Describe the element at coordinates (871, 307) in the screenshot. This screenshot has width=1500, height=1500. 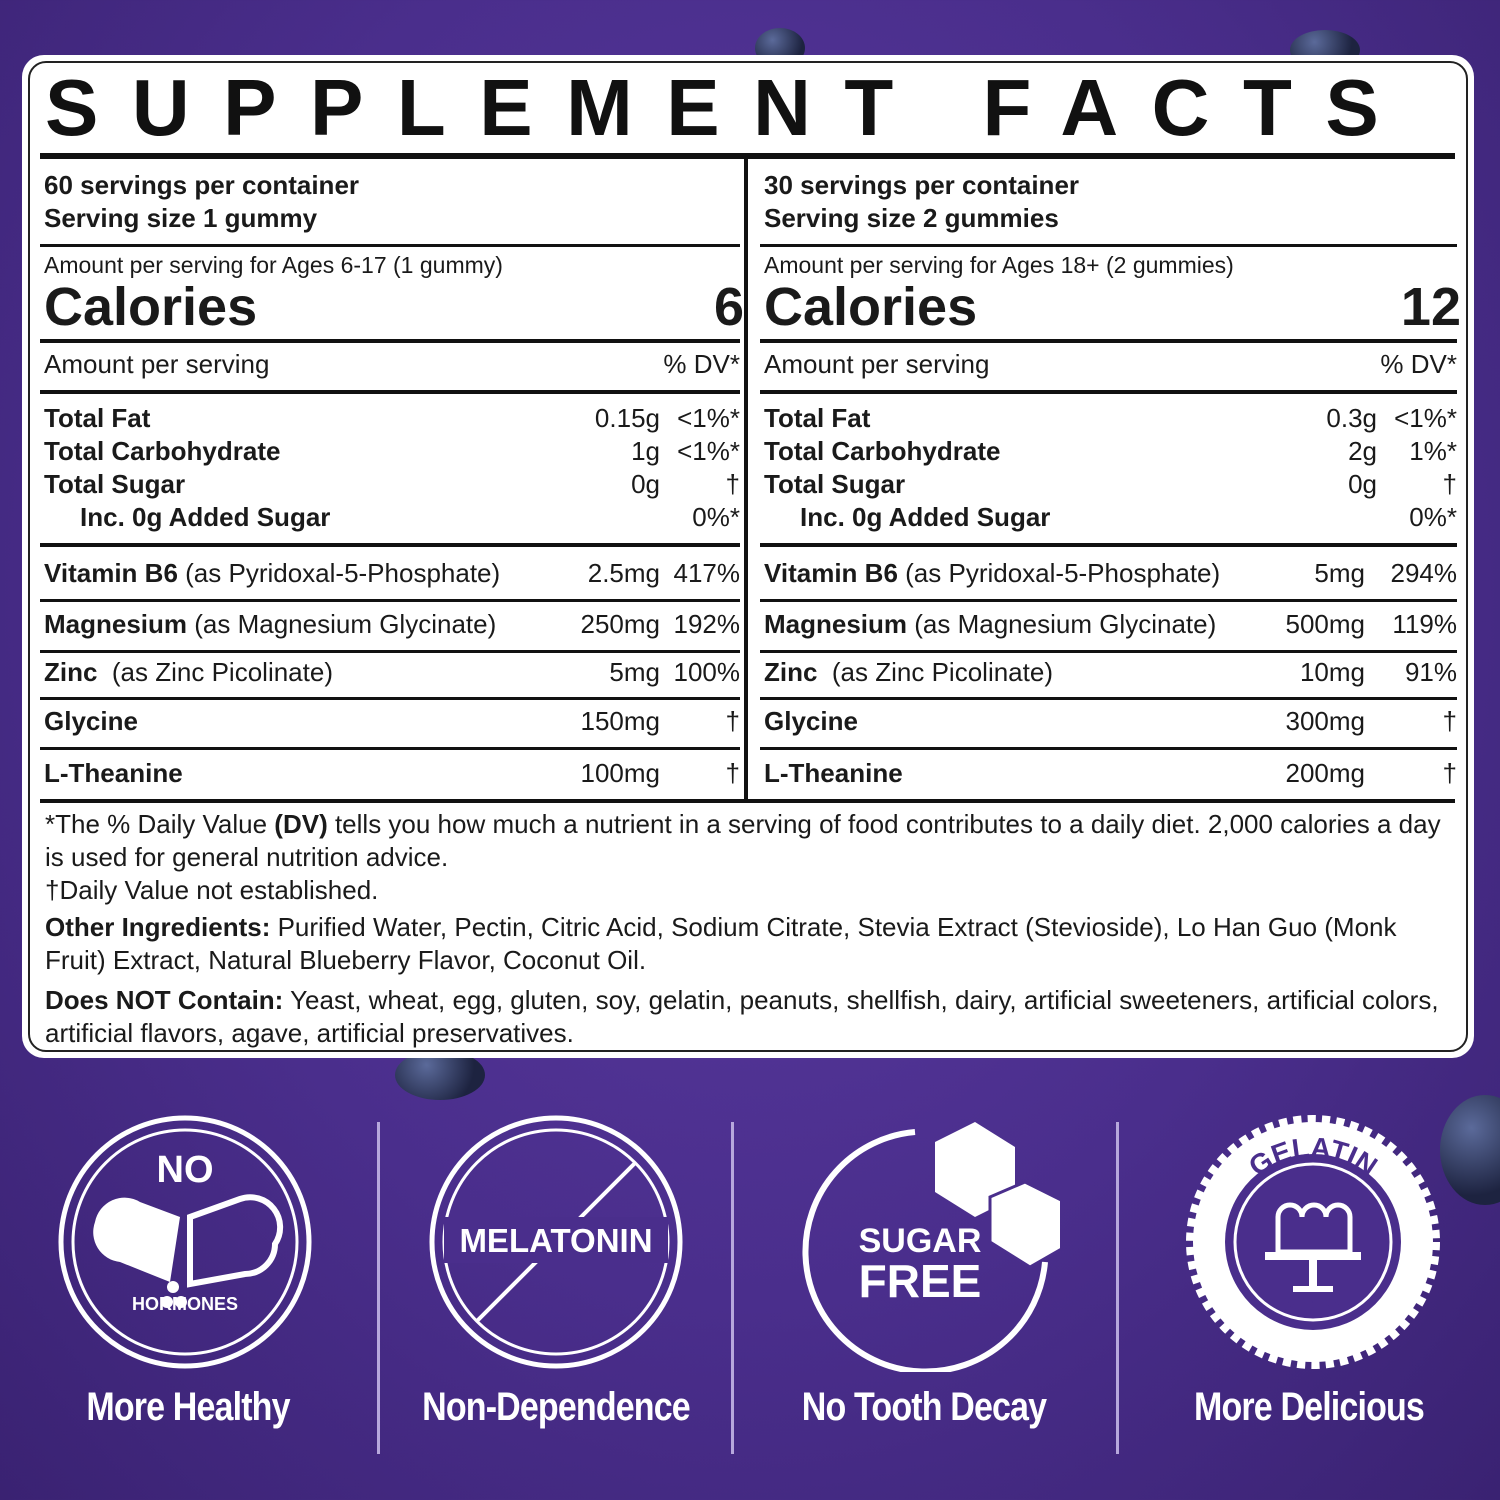
I see `calories-label: Calories` at that location.